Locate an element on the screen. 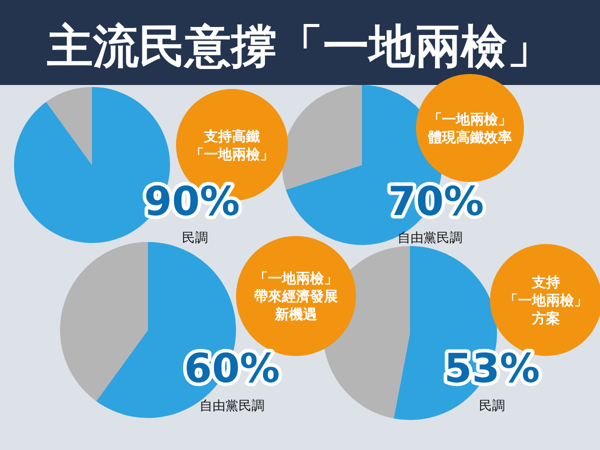  text: 支持「一地兩檢」方案 is located at coordinates (546, 300).